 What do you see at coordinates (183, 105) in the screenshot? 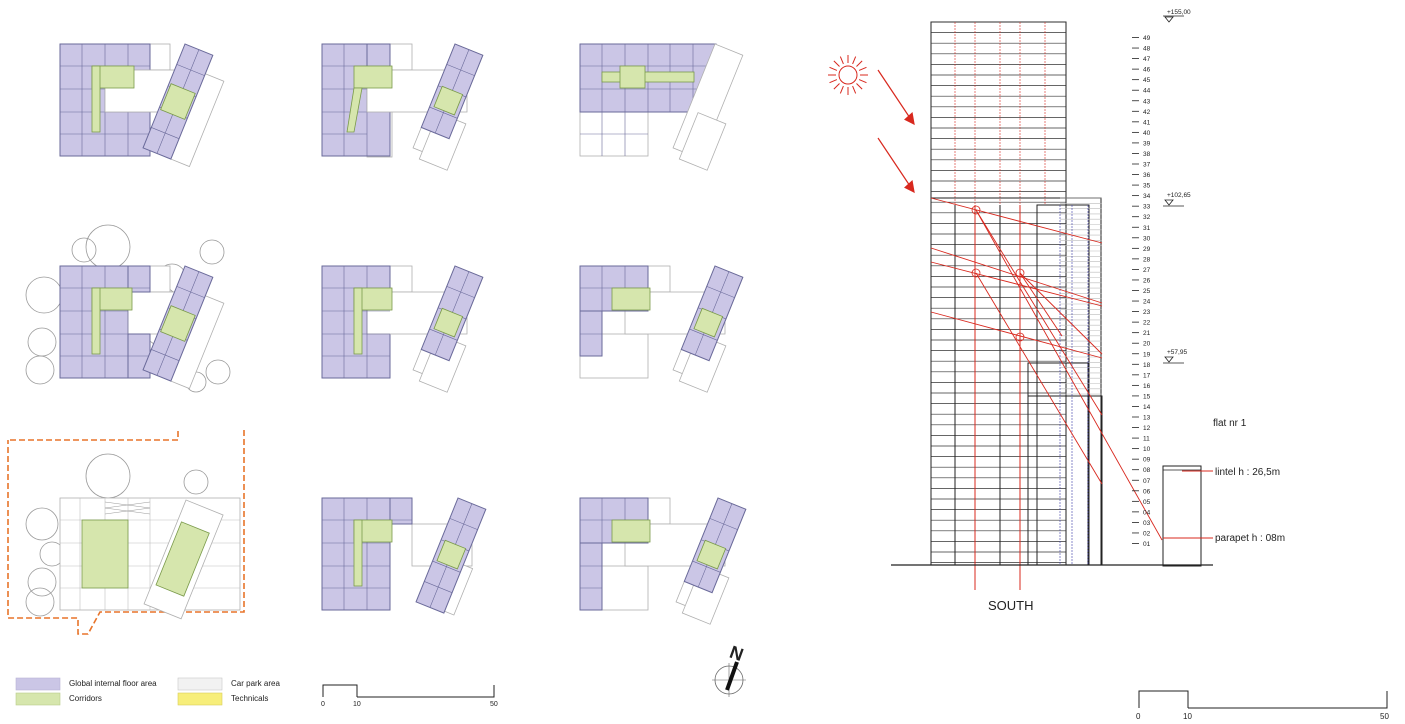
I see `floor-plan-1-tower` at bounding box center [183, 105].